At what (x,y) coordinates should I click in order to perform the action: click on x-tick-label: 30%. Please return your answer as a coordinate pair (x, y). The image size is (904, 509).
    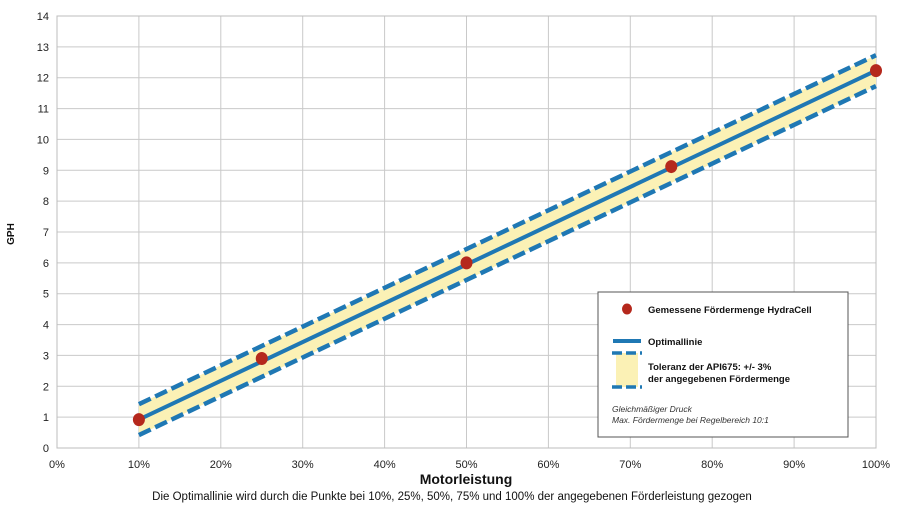
    Looking at the image, I should click on (303, 465).